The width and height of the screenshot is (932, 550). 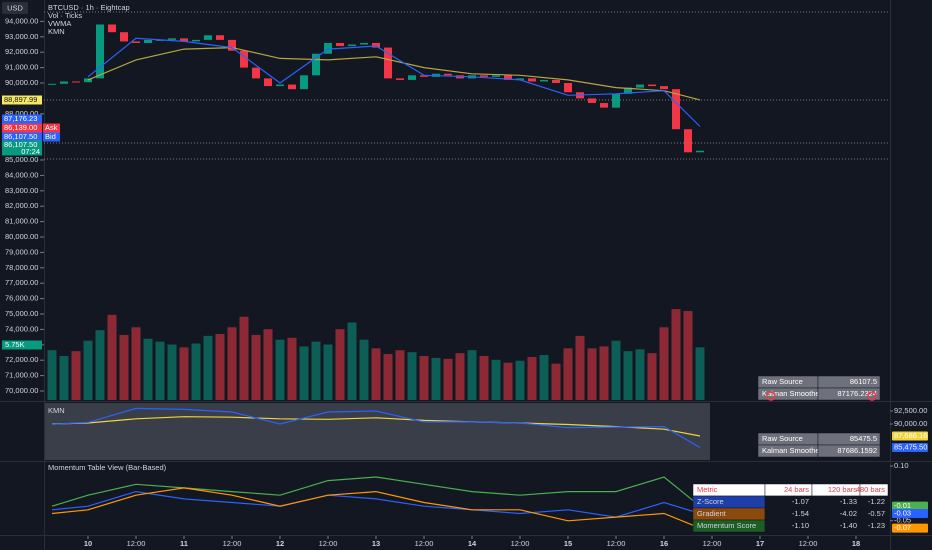 What do you see at coordinates (65, 15) in the screenshot?
I see `legend-volume: Vol · Ticks` at bounding box center [65, 15].